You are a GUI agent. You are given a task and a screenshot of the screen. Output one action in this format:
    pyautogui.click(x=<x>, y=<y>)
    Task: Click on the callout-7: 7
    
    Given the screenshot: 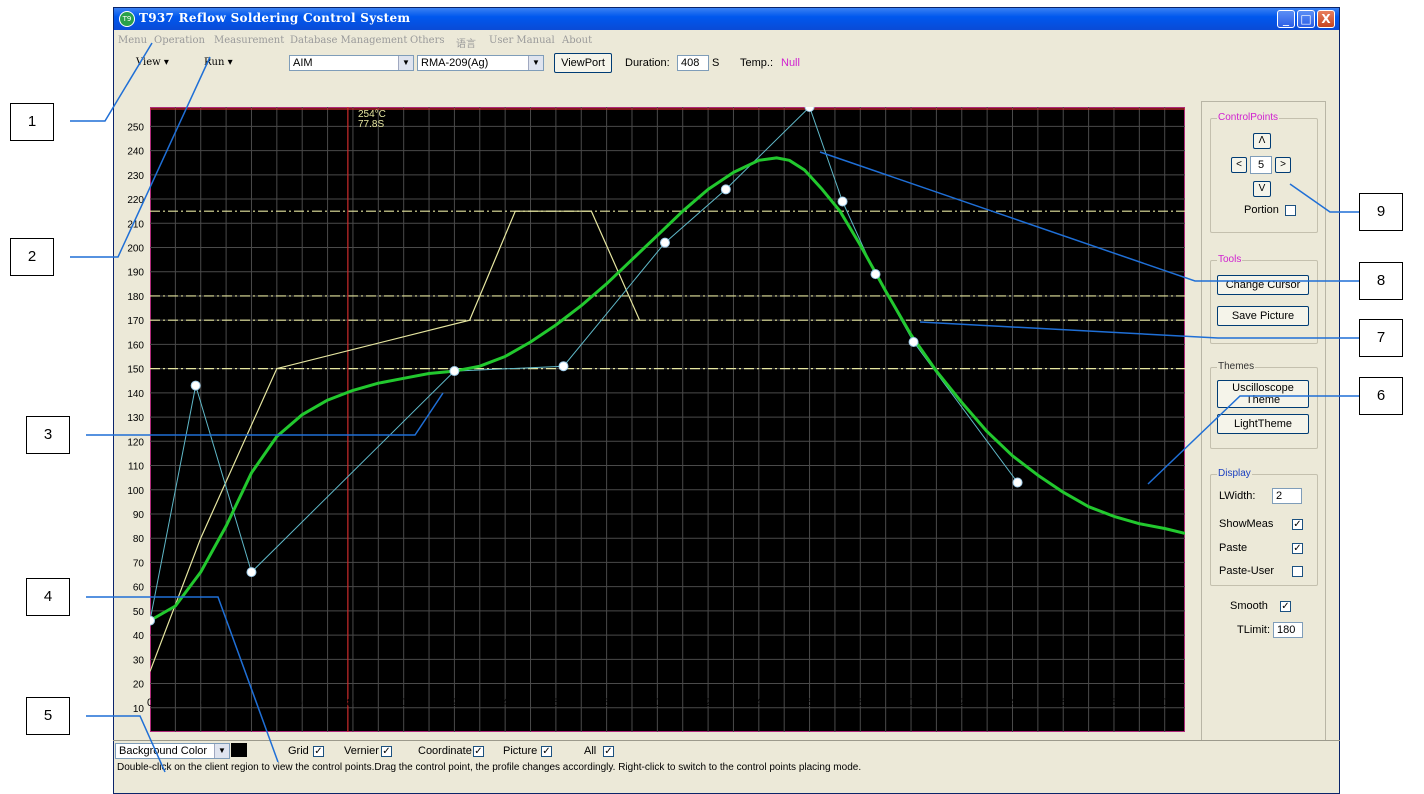 What is the action you would take?
    pyautogui.click(x=1381, y=338)
    